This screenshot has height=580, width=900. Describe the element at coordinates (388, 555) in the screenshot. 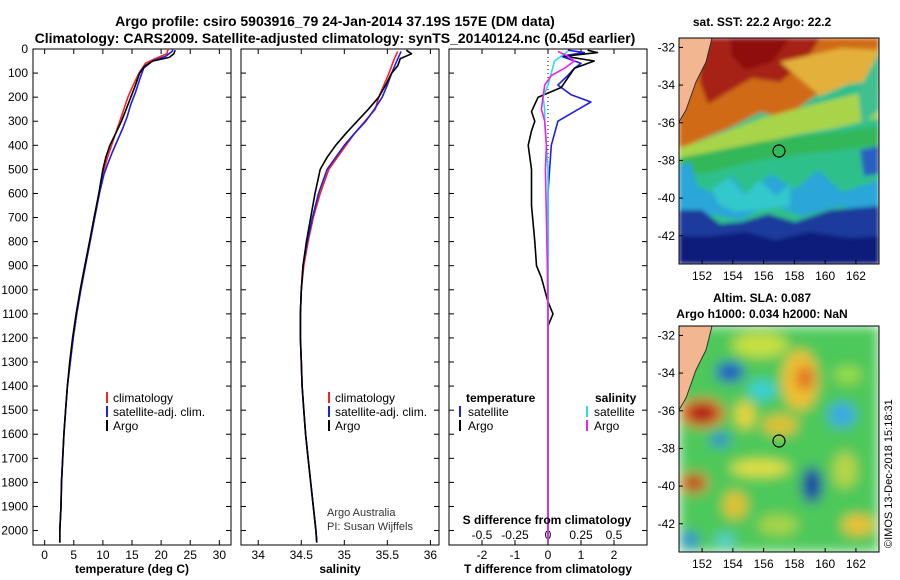

I see `x-tick-label: 35.5` at that location.